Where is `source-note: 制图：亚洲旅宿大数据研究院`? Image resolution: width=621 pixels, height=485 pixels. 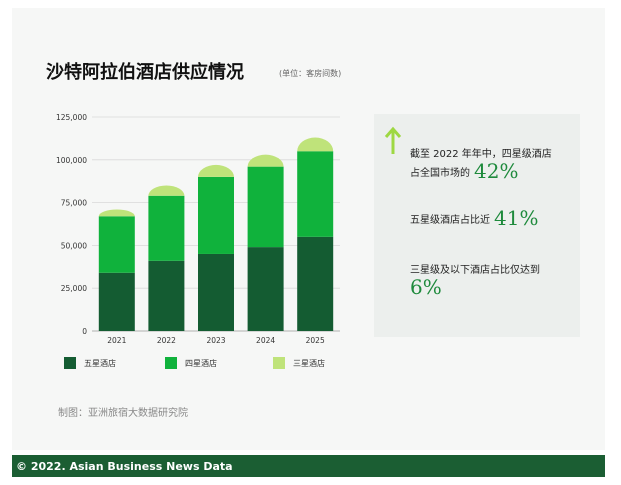 source-note: 制图：亚洲旅宿大数据研究院 is located at coordinates (123, 413).